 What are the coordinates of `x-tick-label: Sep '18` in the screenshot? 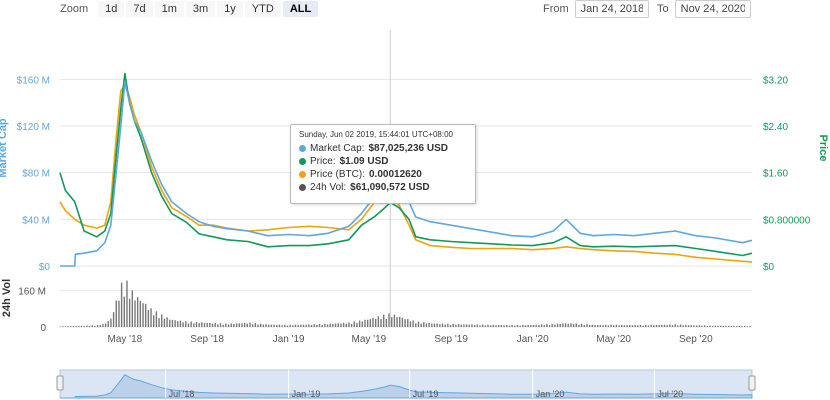 It's located at (207, 339).